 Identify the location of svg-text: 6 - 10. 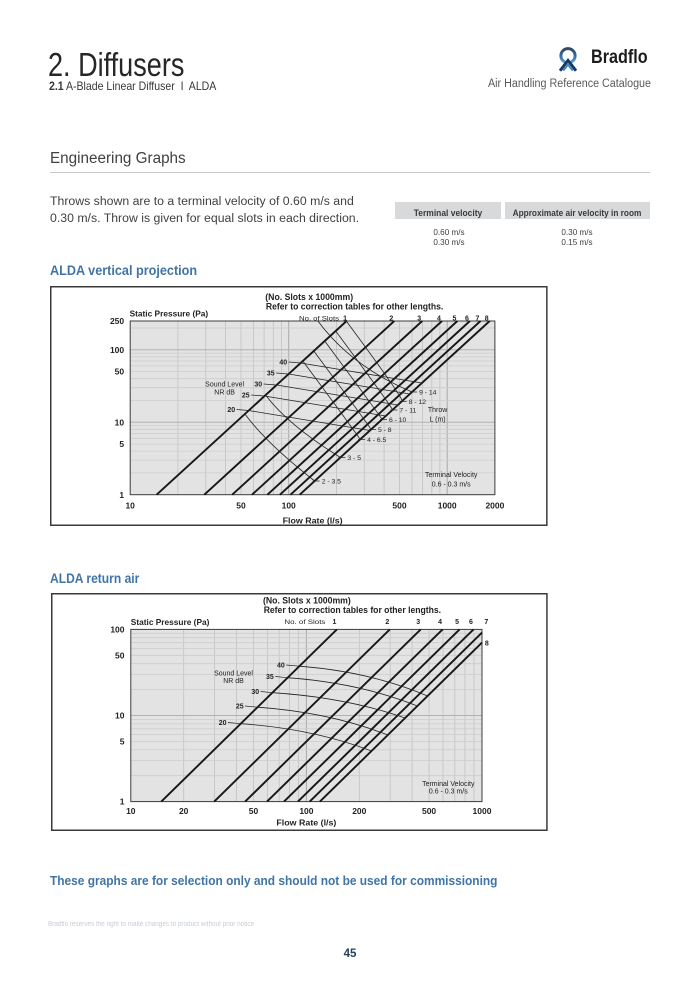
(398, 420).